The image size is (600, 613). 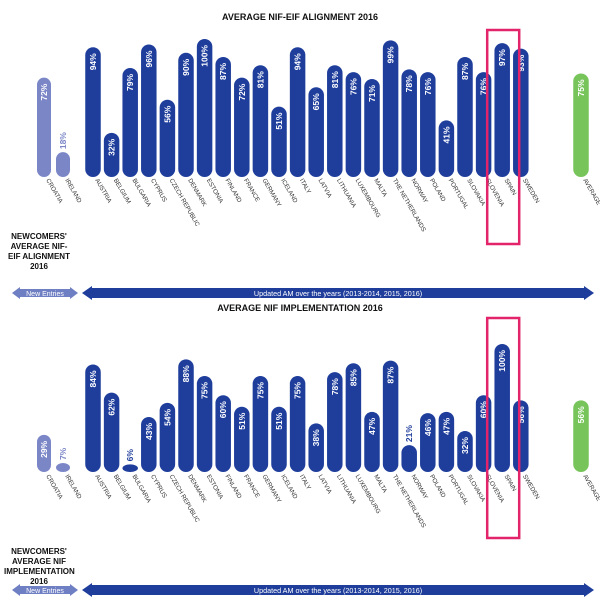 I want to click on bar-value-label: 65%, so click(x=316, y=101).